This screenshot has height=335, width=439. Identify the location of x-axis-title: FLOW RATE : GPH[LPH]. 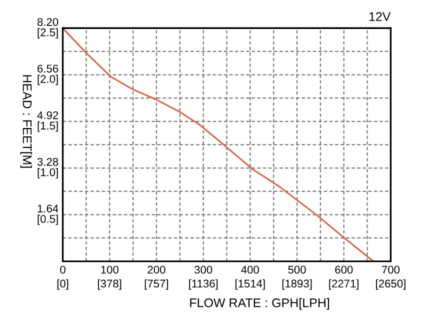
(260, 304).